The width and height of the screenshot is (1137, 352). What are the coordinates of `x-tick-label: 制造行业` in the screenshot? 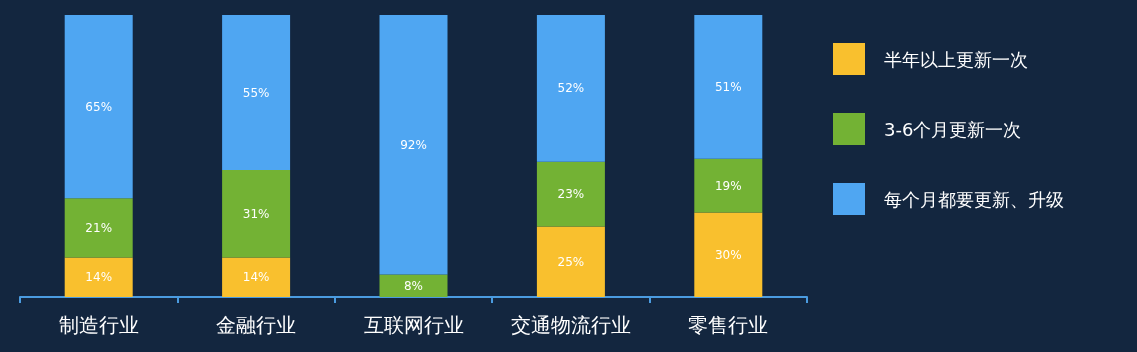 It's located at (98, 325).